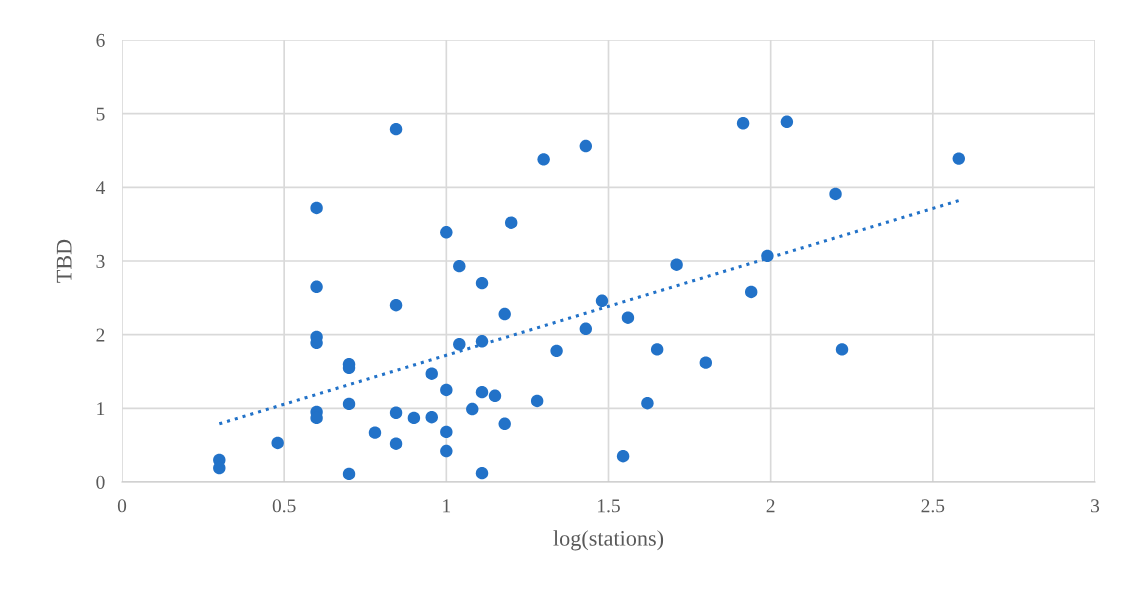  What do you see at coordinates (64, 261) in the screenshot?
I see `y-axis-title: TBD` at bounding box center [64, 261].